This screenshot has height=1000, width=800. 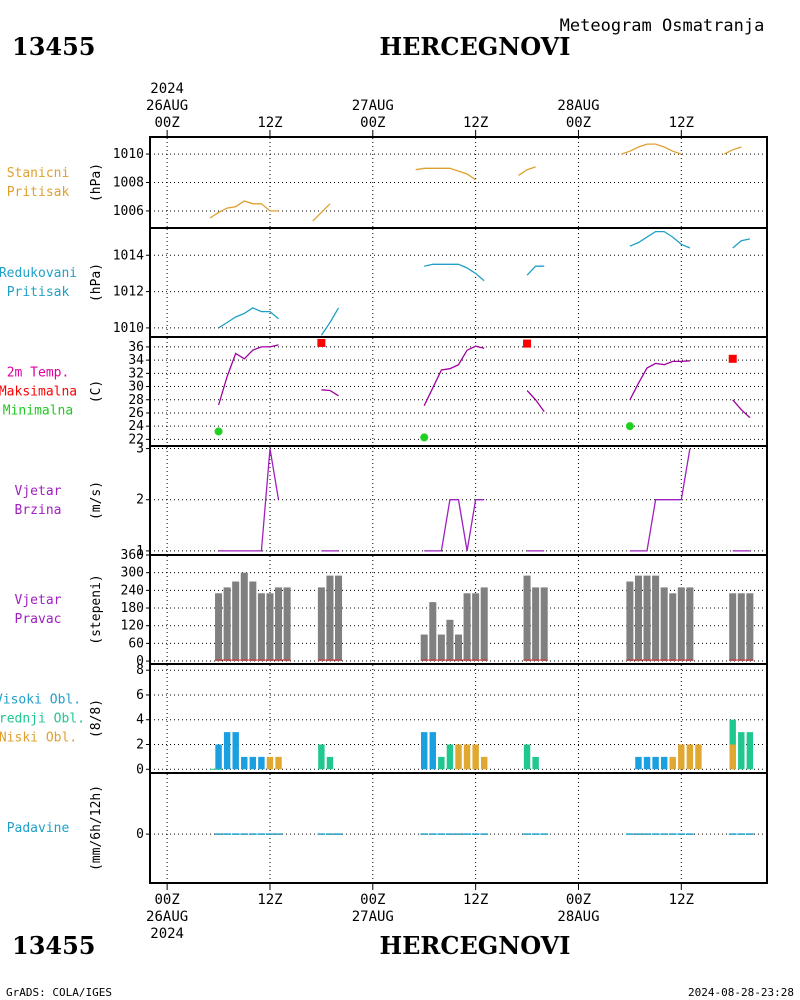 What do you see at coordinates (475, 900) in the screenshot?
I see `time-tick-label-bottom: 12Z` at bounding box center [475, 900].